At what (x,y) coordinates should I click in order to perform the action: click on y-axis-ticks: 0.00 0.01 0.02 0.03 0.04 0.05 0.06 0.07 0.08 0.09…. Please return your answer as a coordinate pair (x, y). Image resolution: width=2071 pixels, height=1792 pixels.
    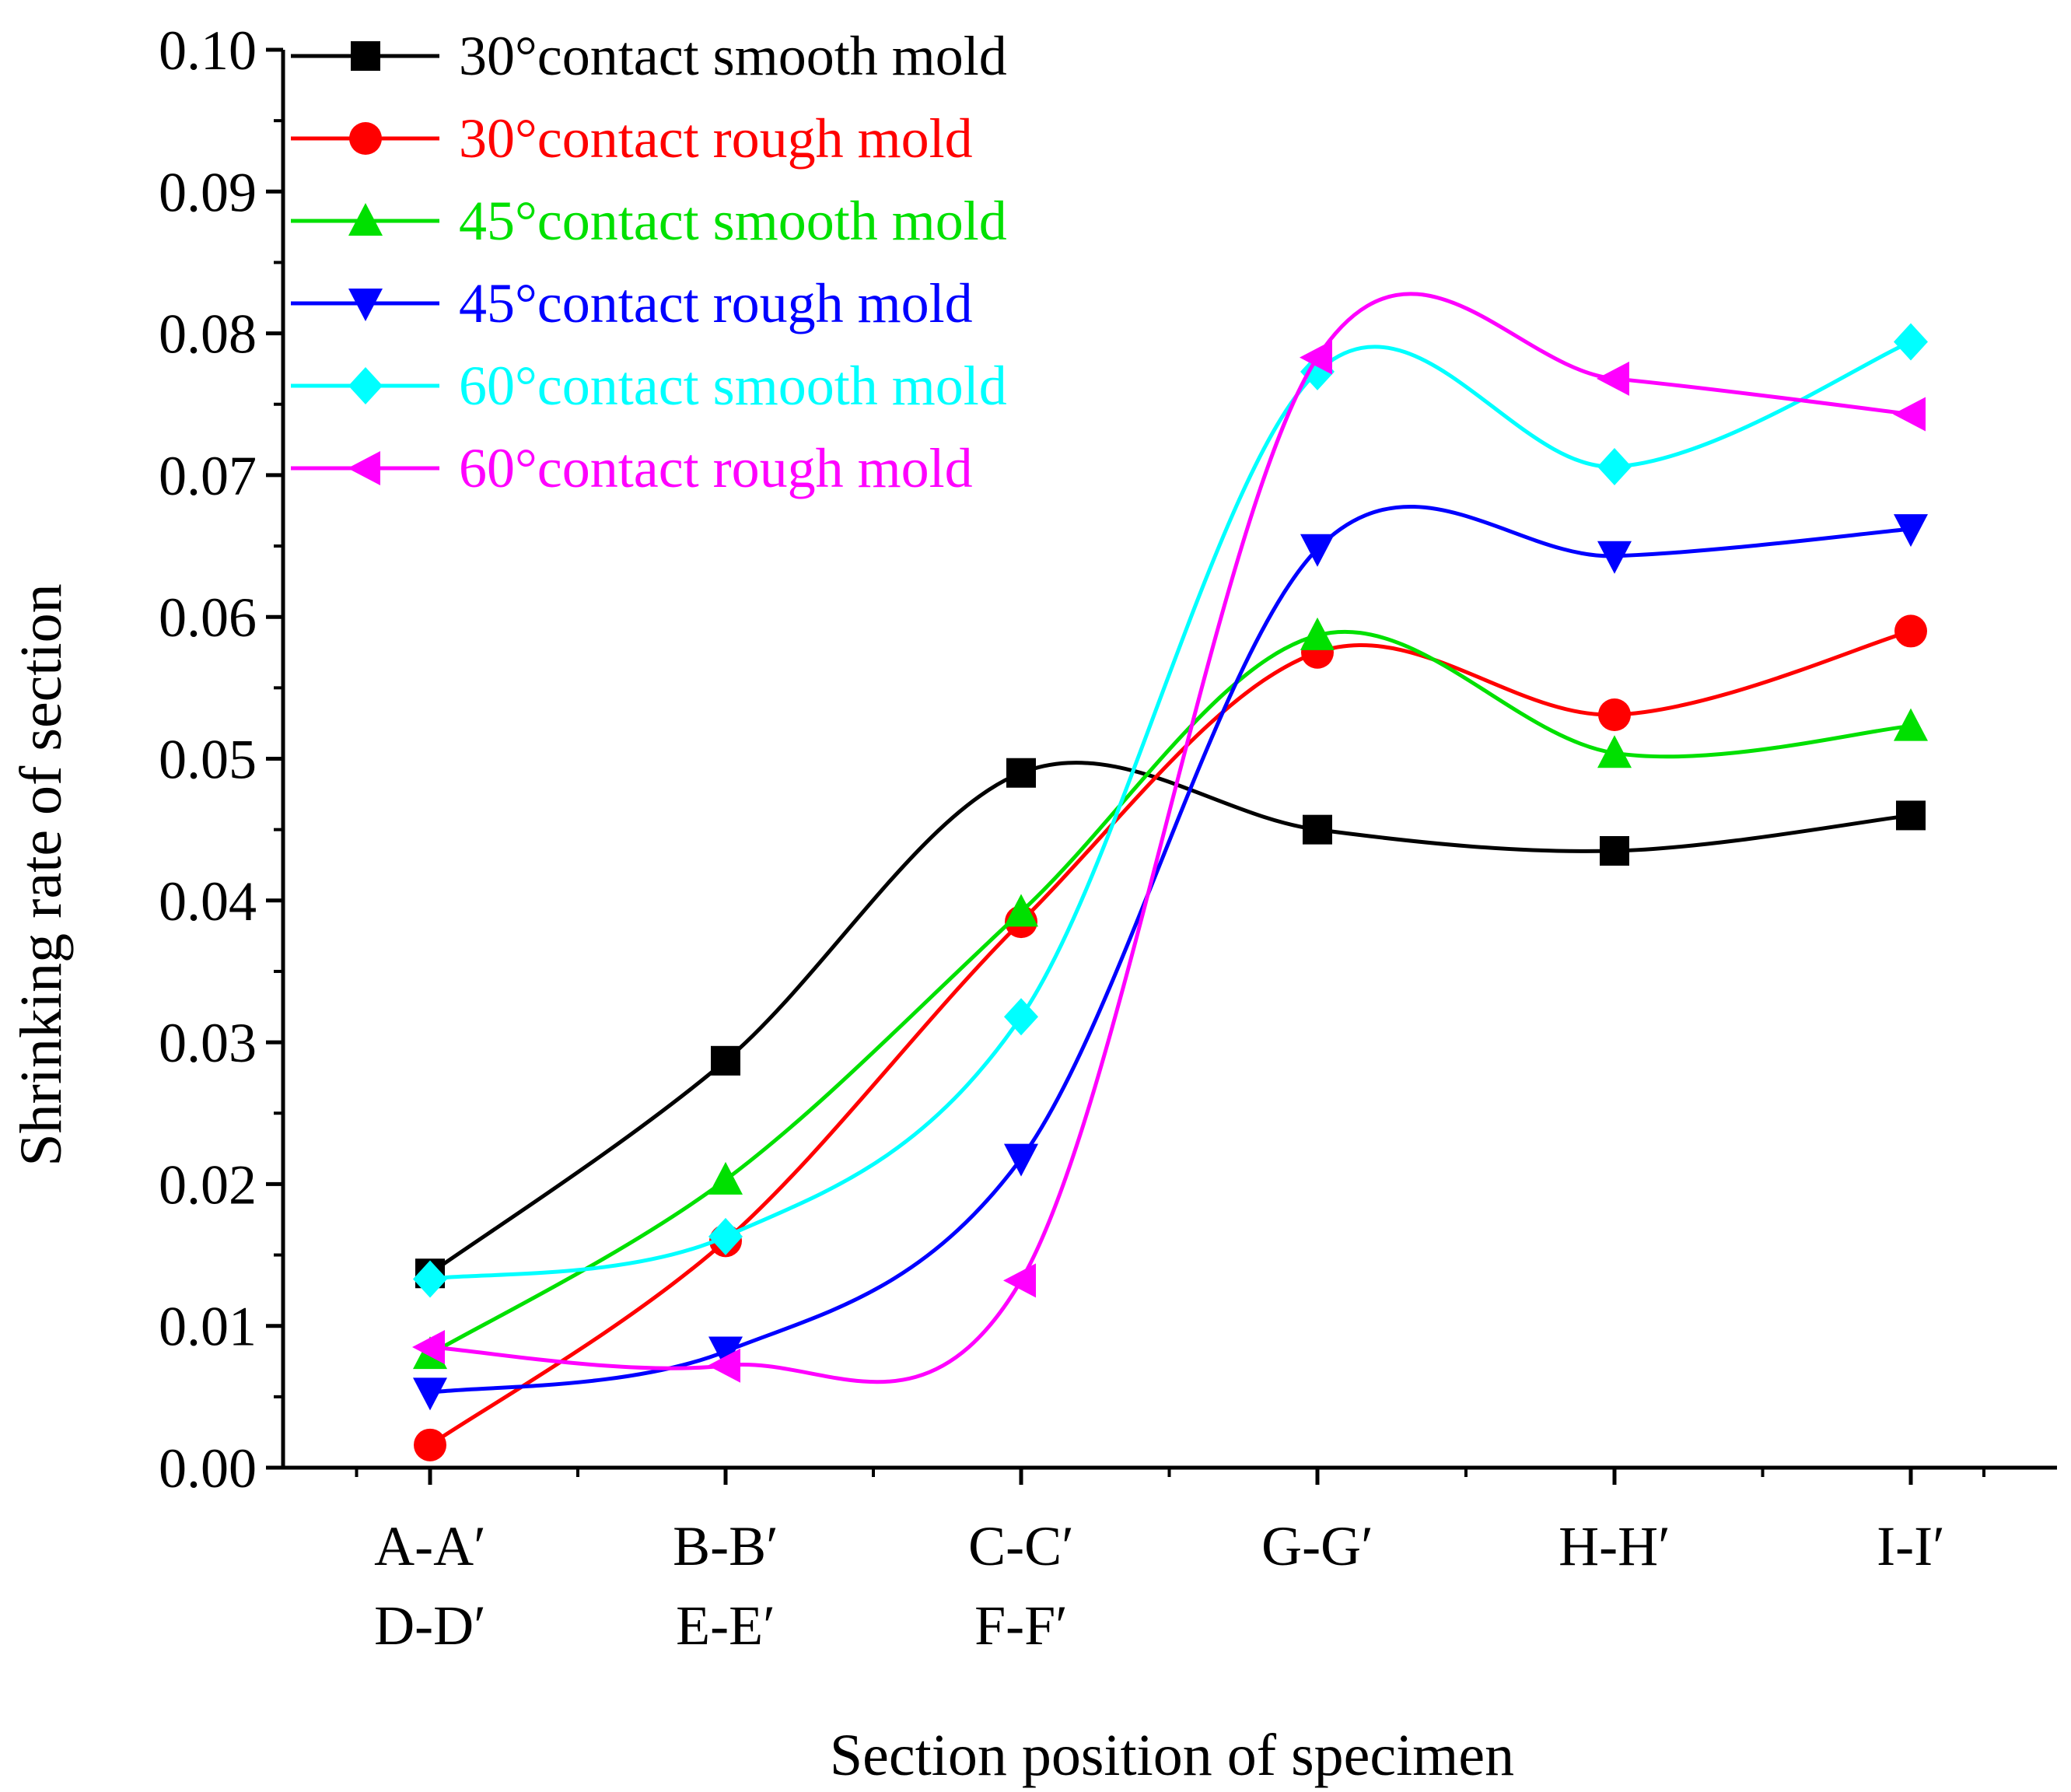
    Looking at the image, I should click on (221, 760).